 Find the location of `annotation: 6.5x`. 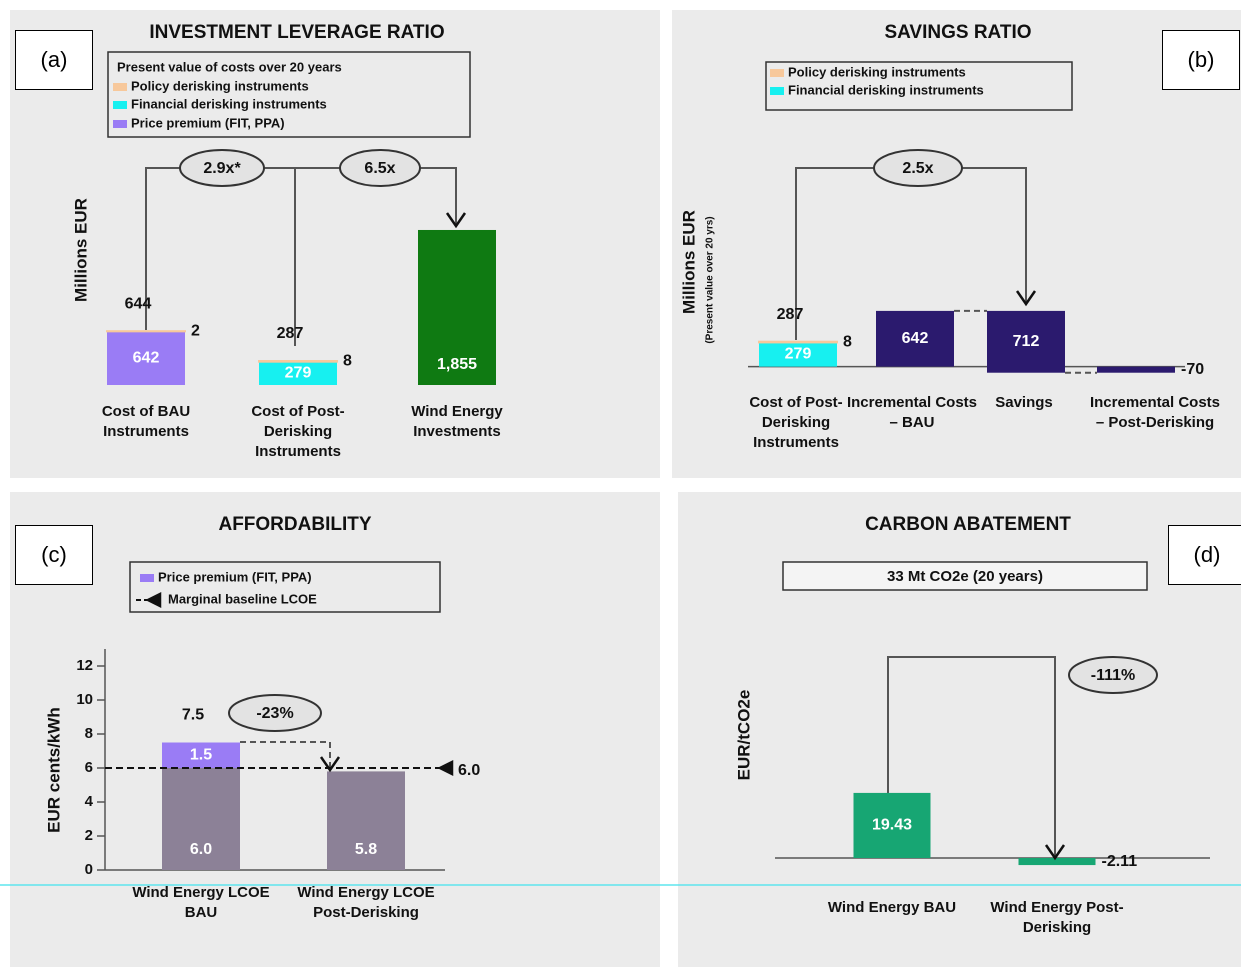

annotation: 6.5x is located at coordinates (379, 168).